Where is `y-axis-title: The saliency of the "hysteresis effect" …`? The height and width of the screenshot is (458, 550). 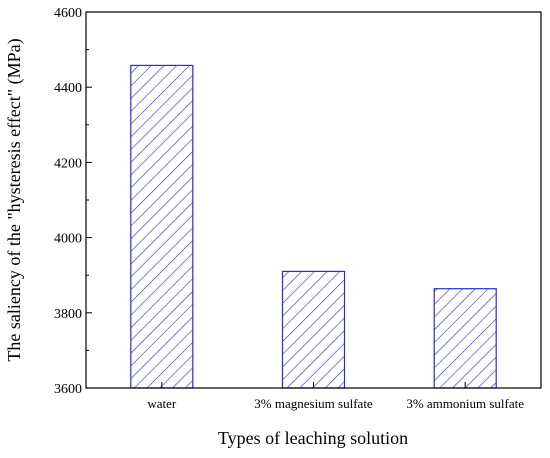
y-axis-title: The saliency of the "hysteresis effect" … is located at coordinates (14, 199).